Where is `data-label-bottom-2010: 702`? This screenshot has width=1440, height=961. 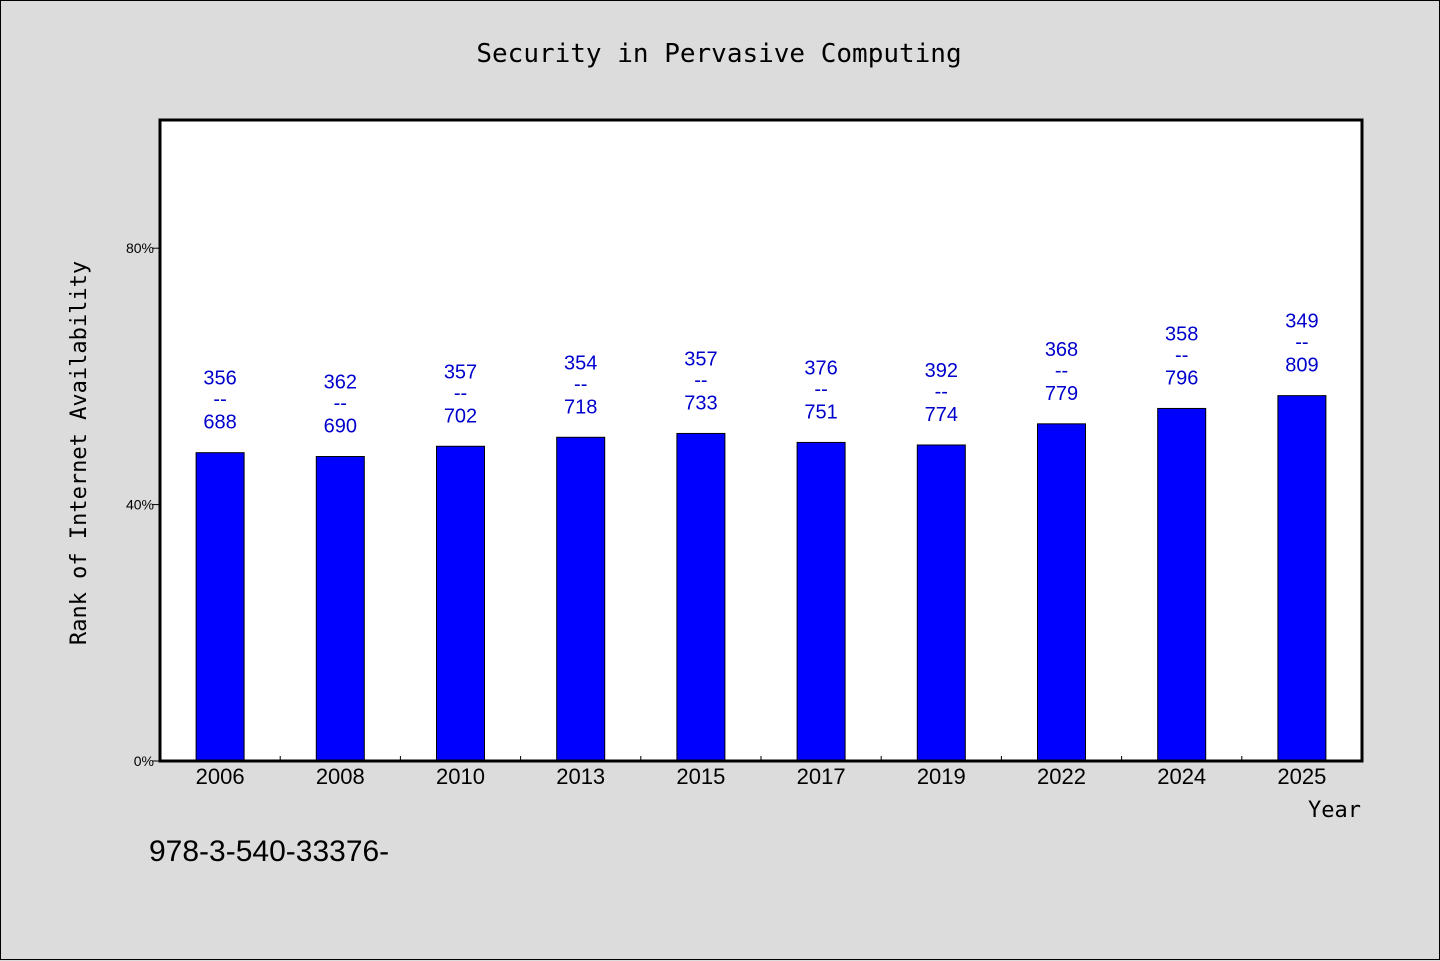 data-label-bottom-2010: 702 is located at coordinates (460, 416).